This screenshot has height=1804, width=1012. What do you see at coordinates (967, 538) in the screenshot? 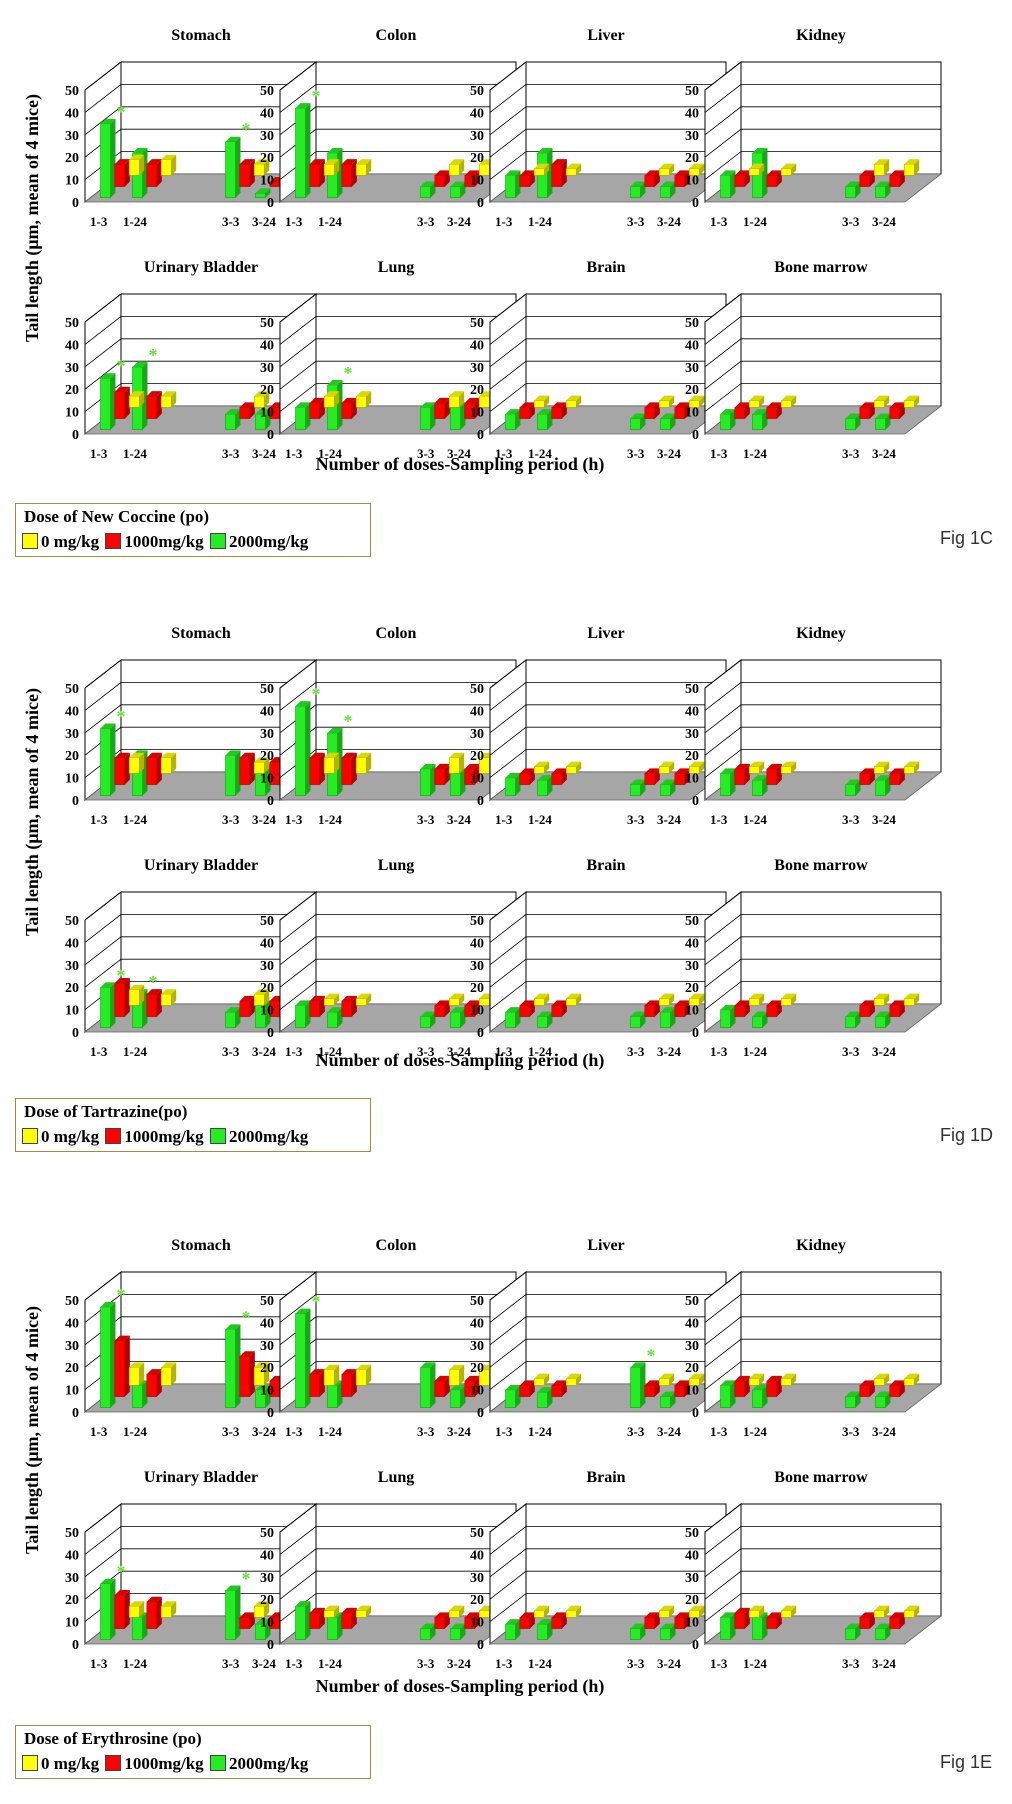
I see `fig-label-1c: Fig 1C` at bounding box center [967, 538].